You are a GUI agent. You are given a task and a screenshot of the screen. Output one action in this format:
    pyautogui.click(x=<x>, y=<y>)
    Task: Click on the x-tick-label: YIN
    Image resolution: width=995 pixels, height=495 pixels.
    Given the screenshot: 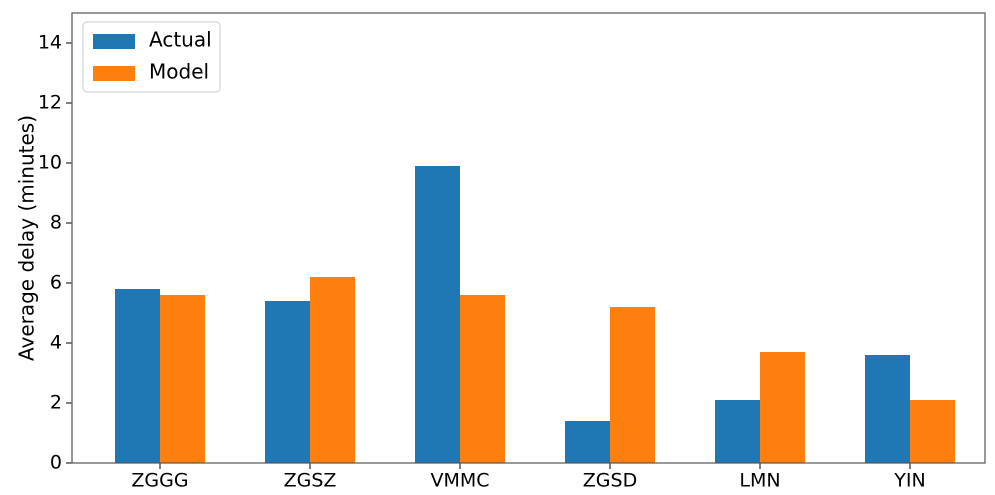 What is the action you would take?
    pyautogui.click(x=909, y=481)
    